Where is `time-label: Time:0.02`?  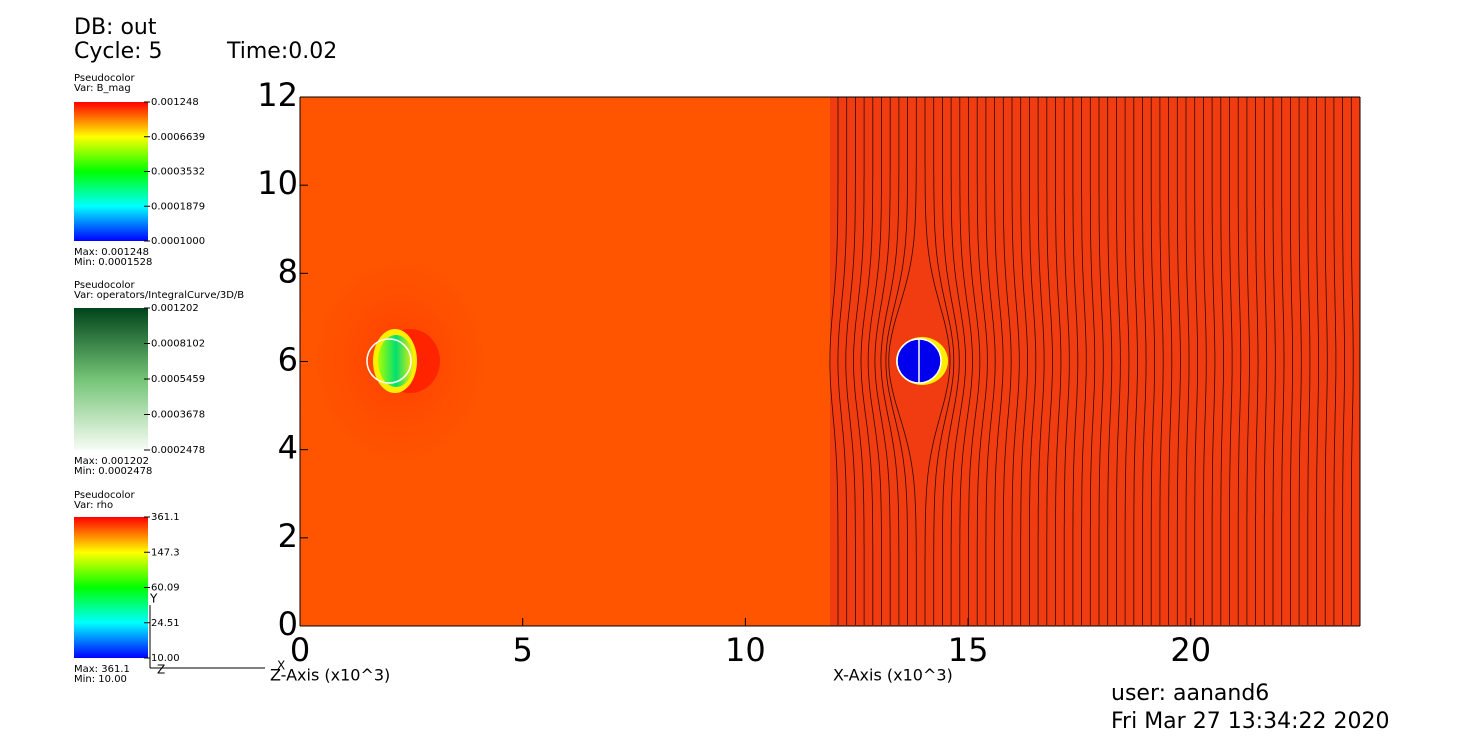
time-label: Time:0.02 is located at coordinates (281, 51).